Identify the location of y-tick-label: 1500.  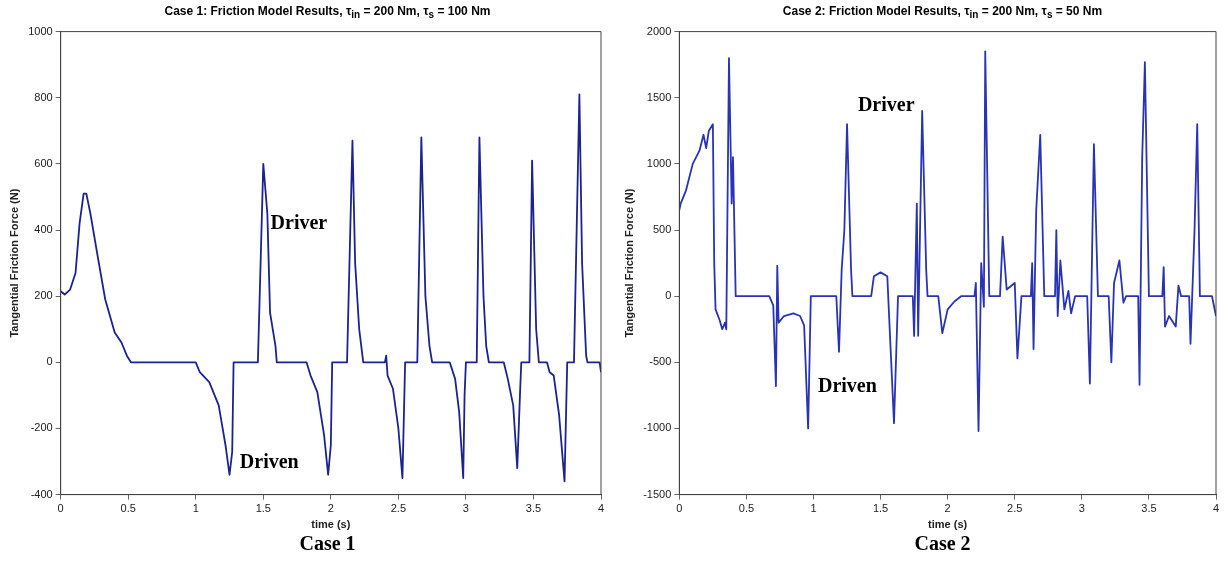
(659, 96).